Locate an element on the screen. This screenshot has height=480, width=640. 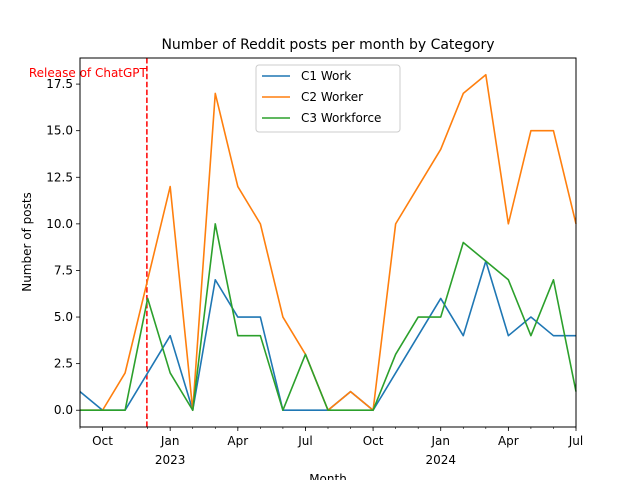
y-tick-label: 5.0 is located at coordinates (63, 317).